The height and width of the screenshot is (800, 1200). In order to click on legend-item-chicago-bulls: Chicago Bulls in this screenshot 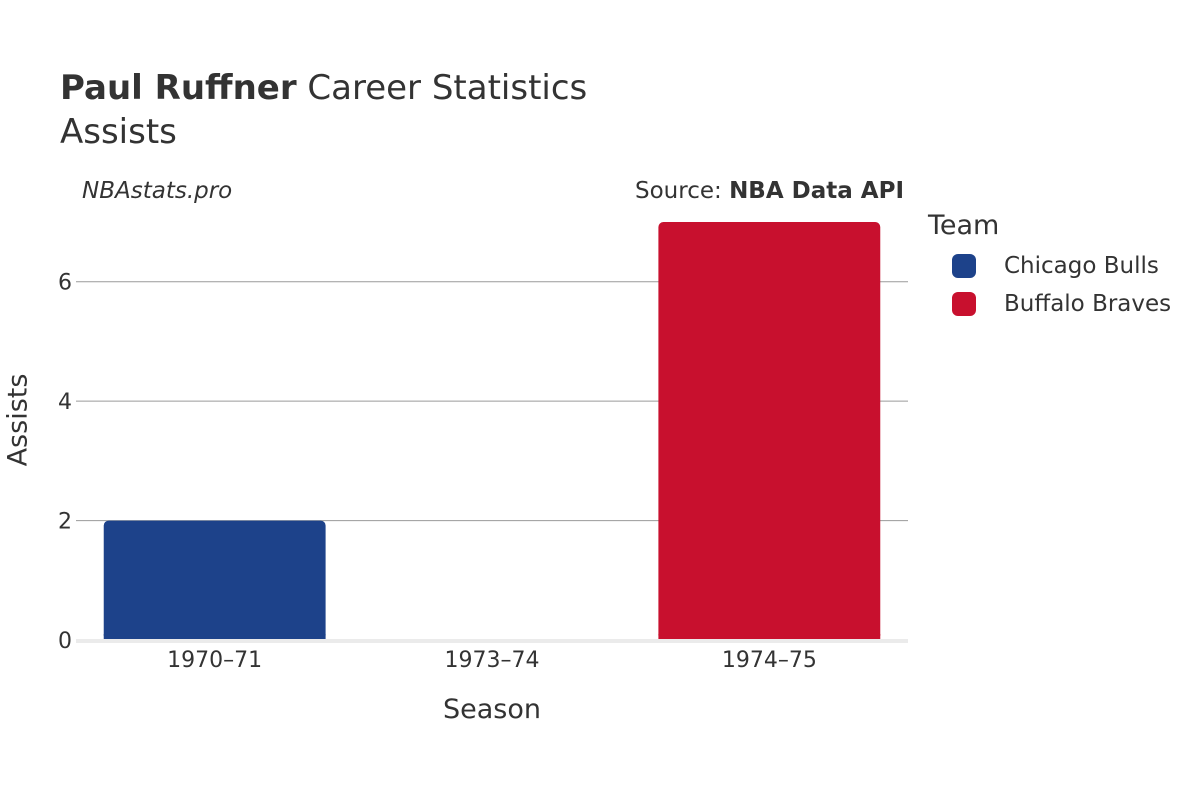, I will do `click(1055, 266)`.